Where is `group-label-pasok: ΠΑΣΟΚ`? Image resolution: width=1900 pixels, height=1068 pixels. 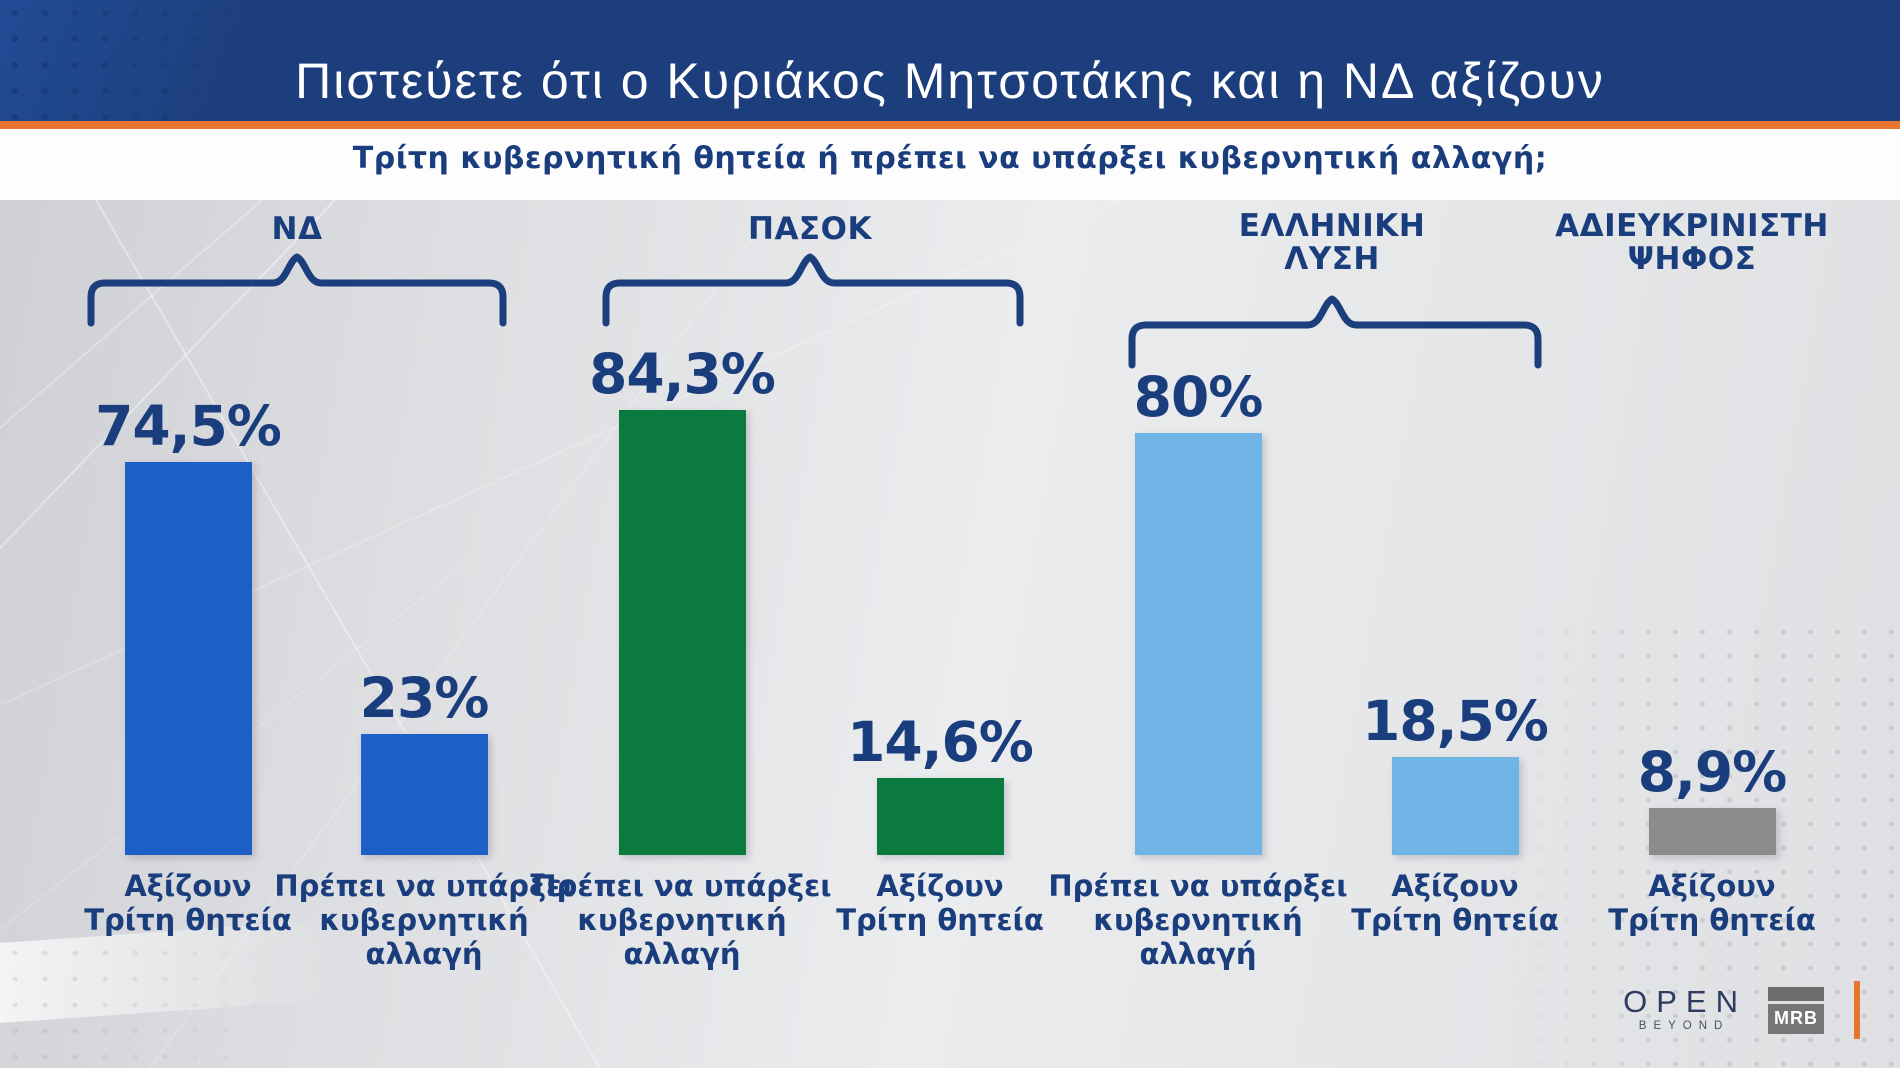 group-label-pasok: ΠΑΣΟΚ is located at coordinates (810, 229).